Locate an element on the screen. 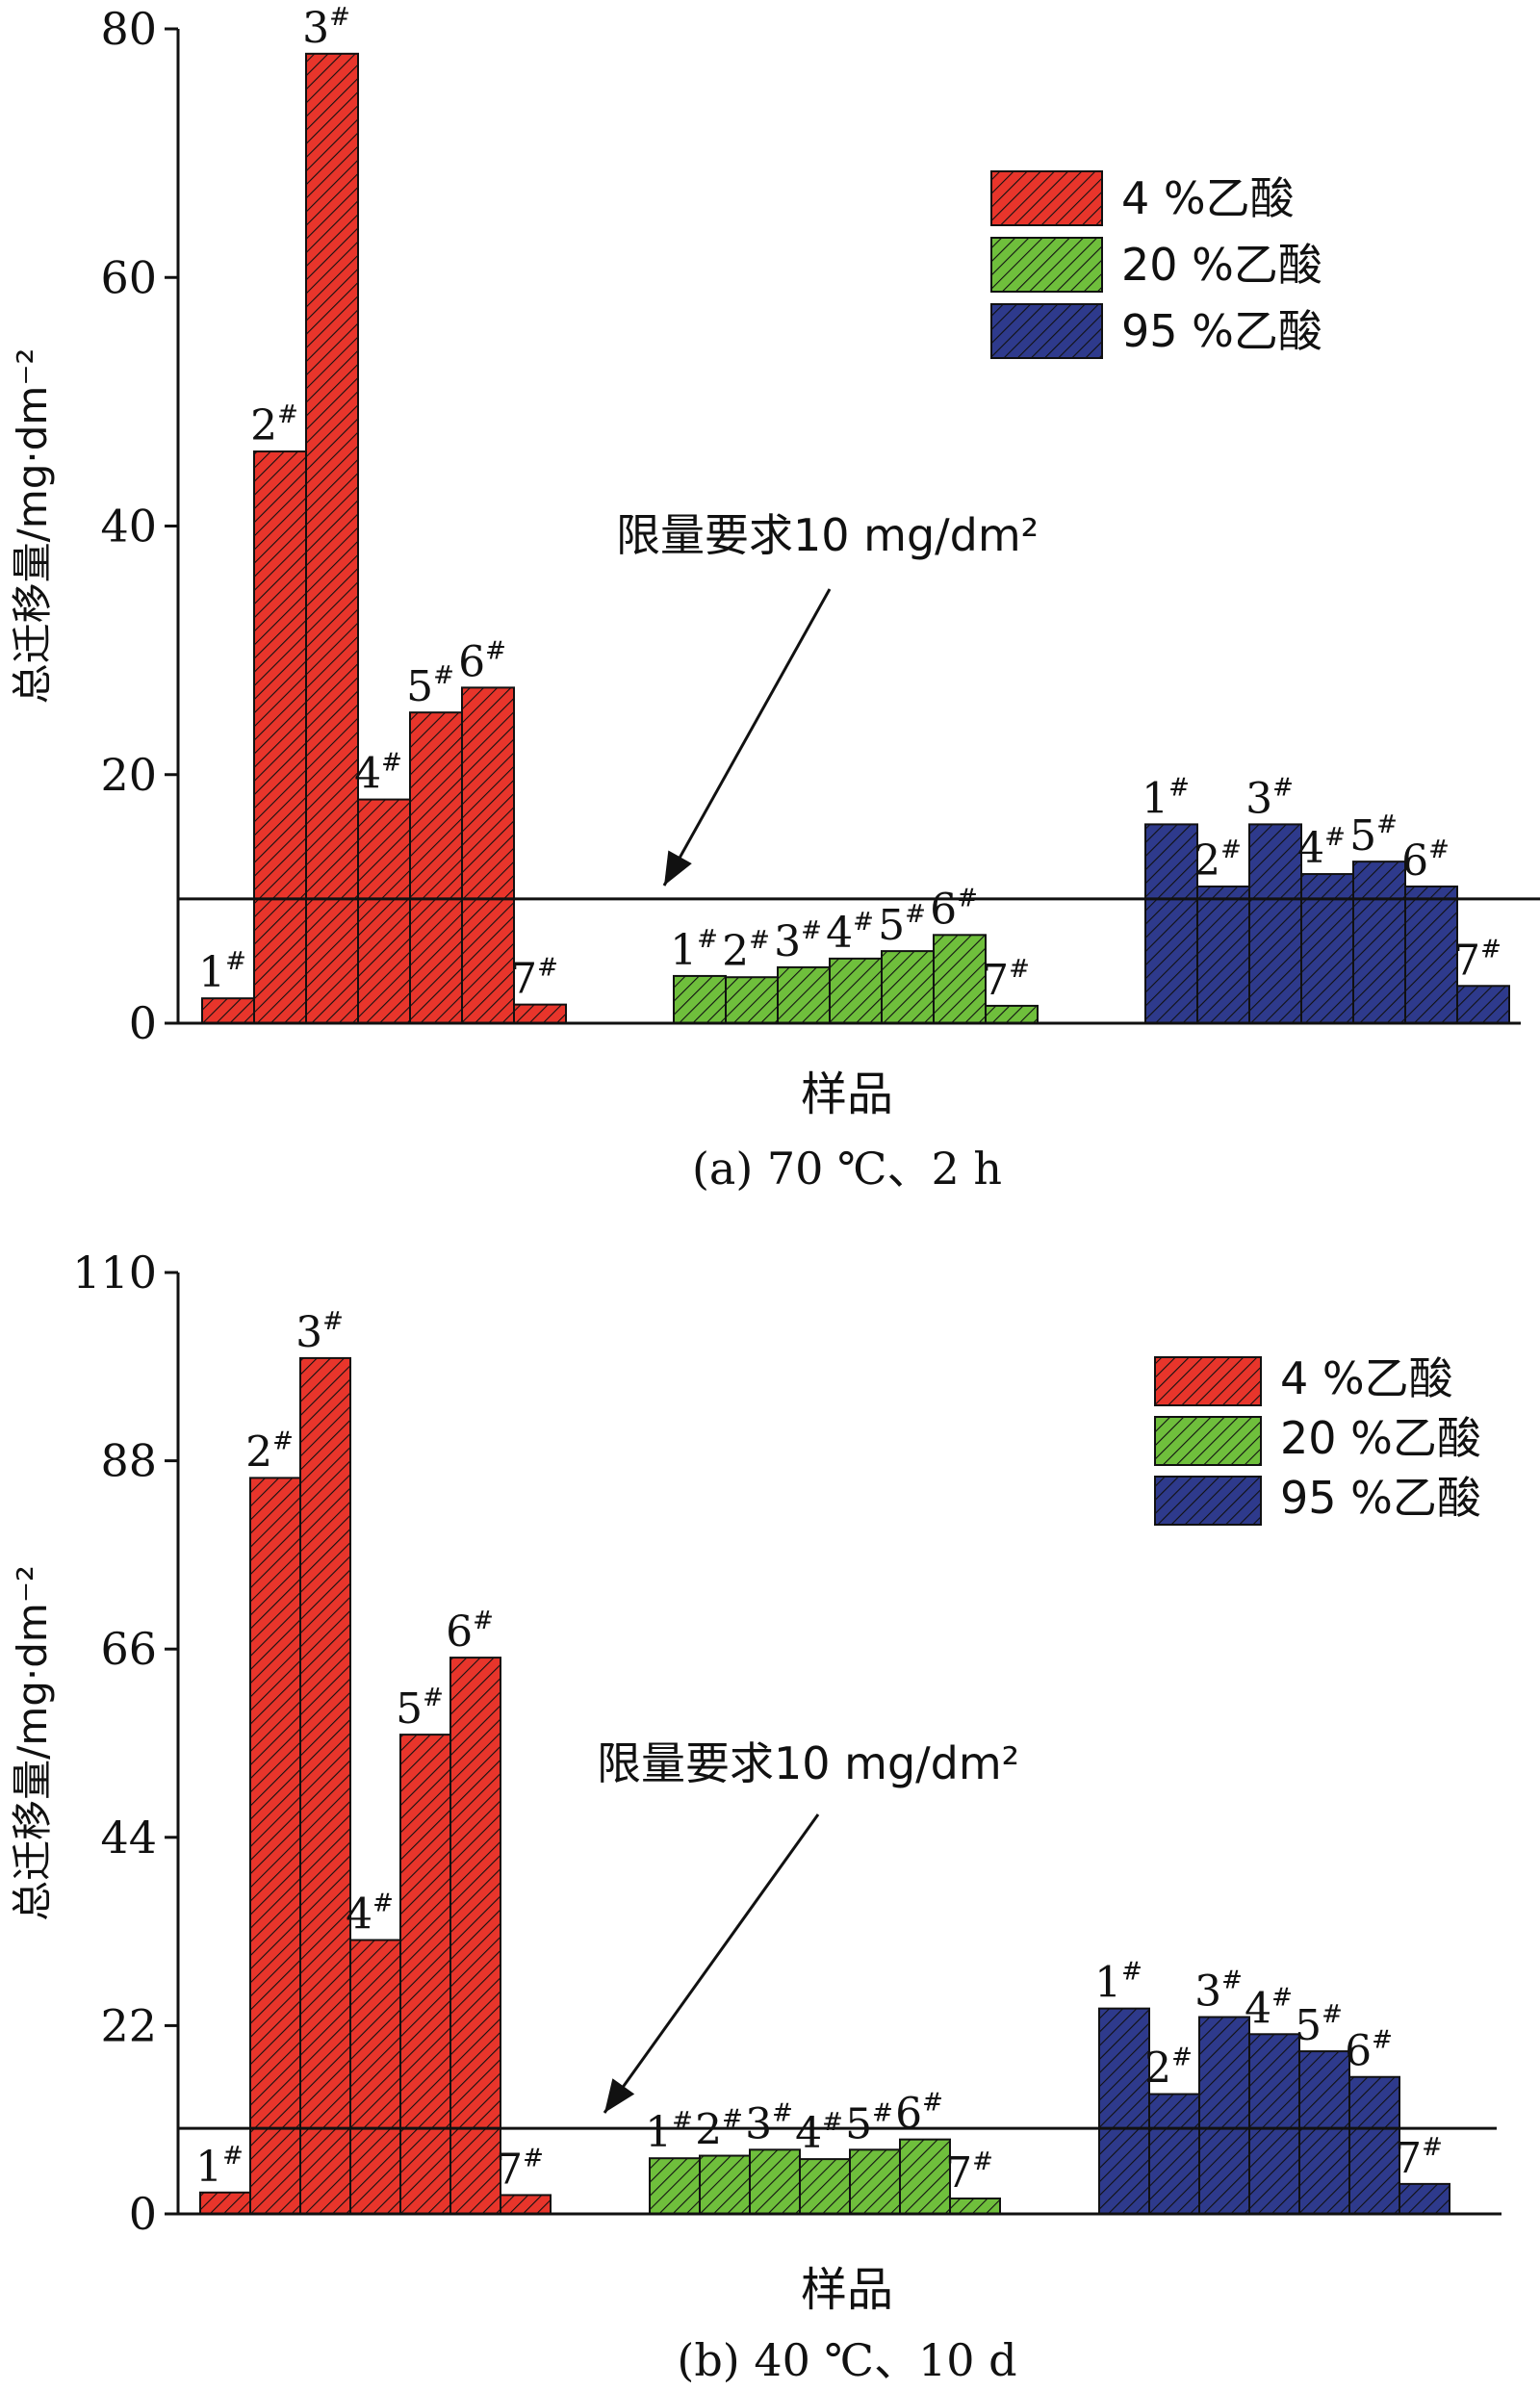 Image resolution: width=1540 pixels, height=2391 pixels. y-tick-label: 80 is located at coordinates (128, 29).